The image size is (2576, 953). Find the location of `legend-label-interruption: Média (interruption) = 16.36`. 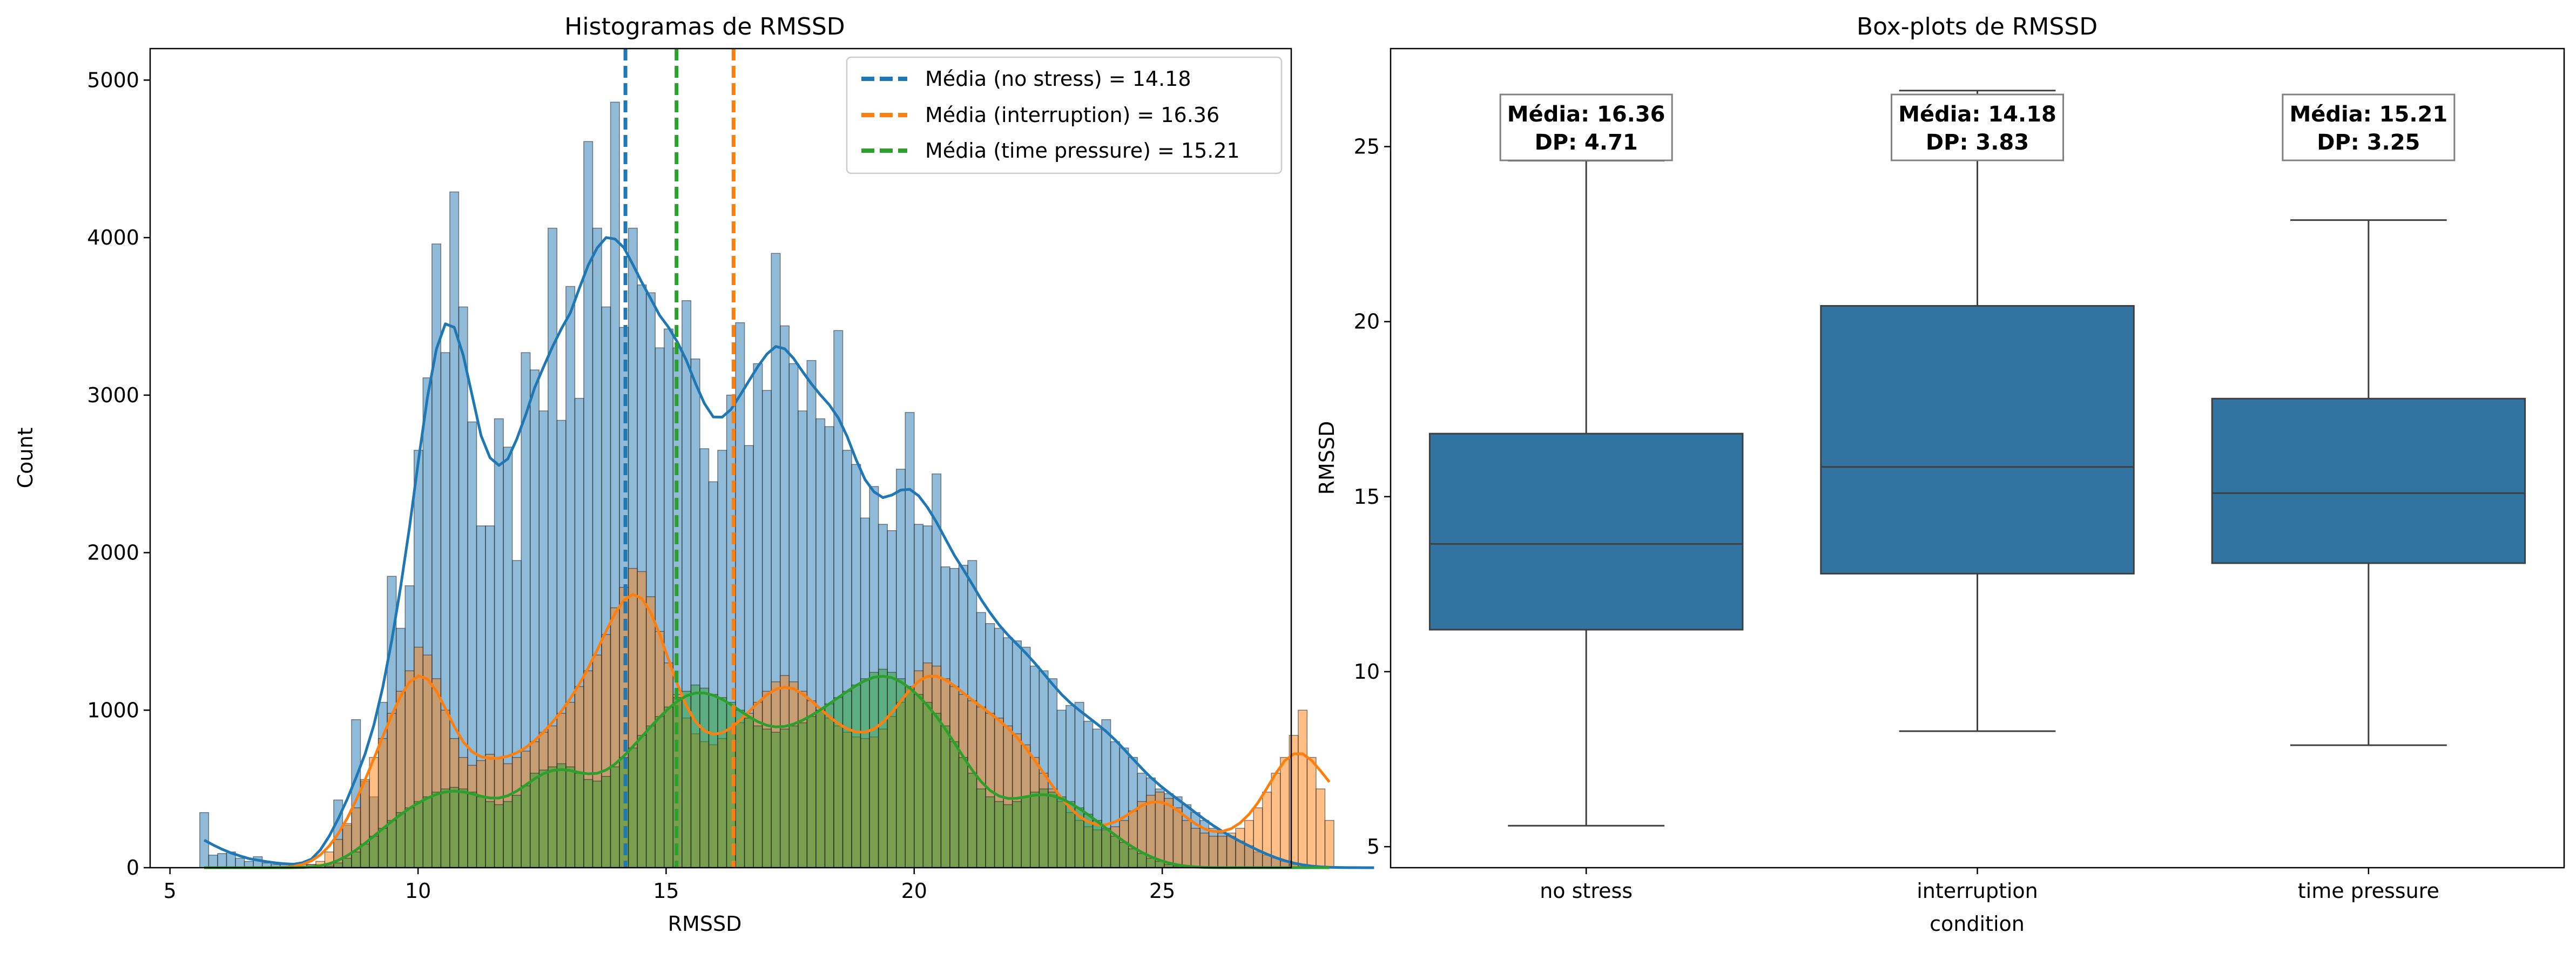

legend-label-interruption: Média (interruption) = 16.36 is located at coordinates (1072, 115).